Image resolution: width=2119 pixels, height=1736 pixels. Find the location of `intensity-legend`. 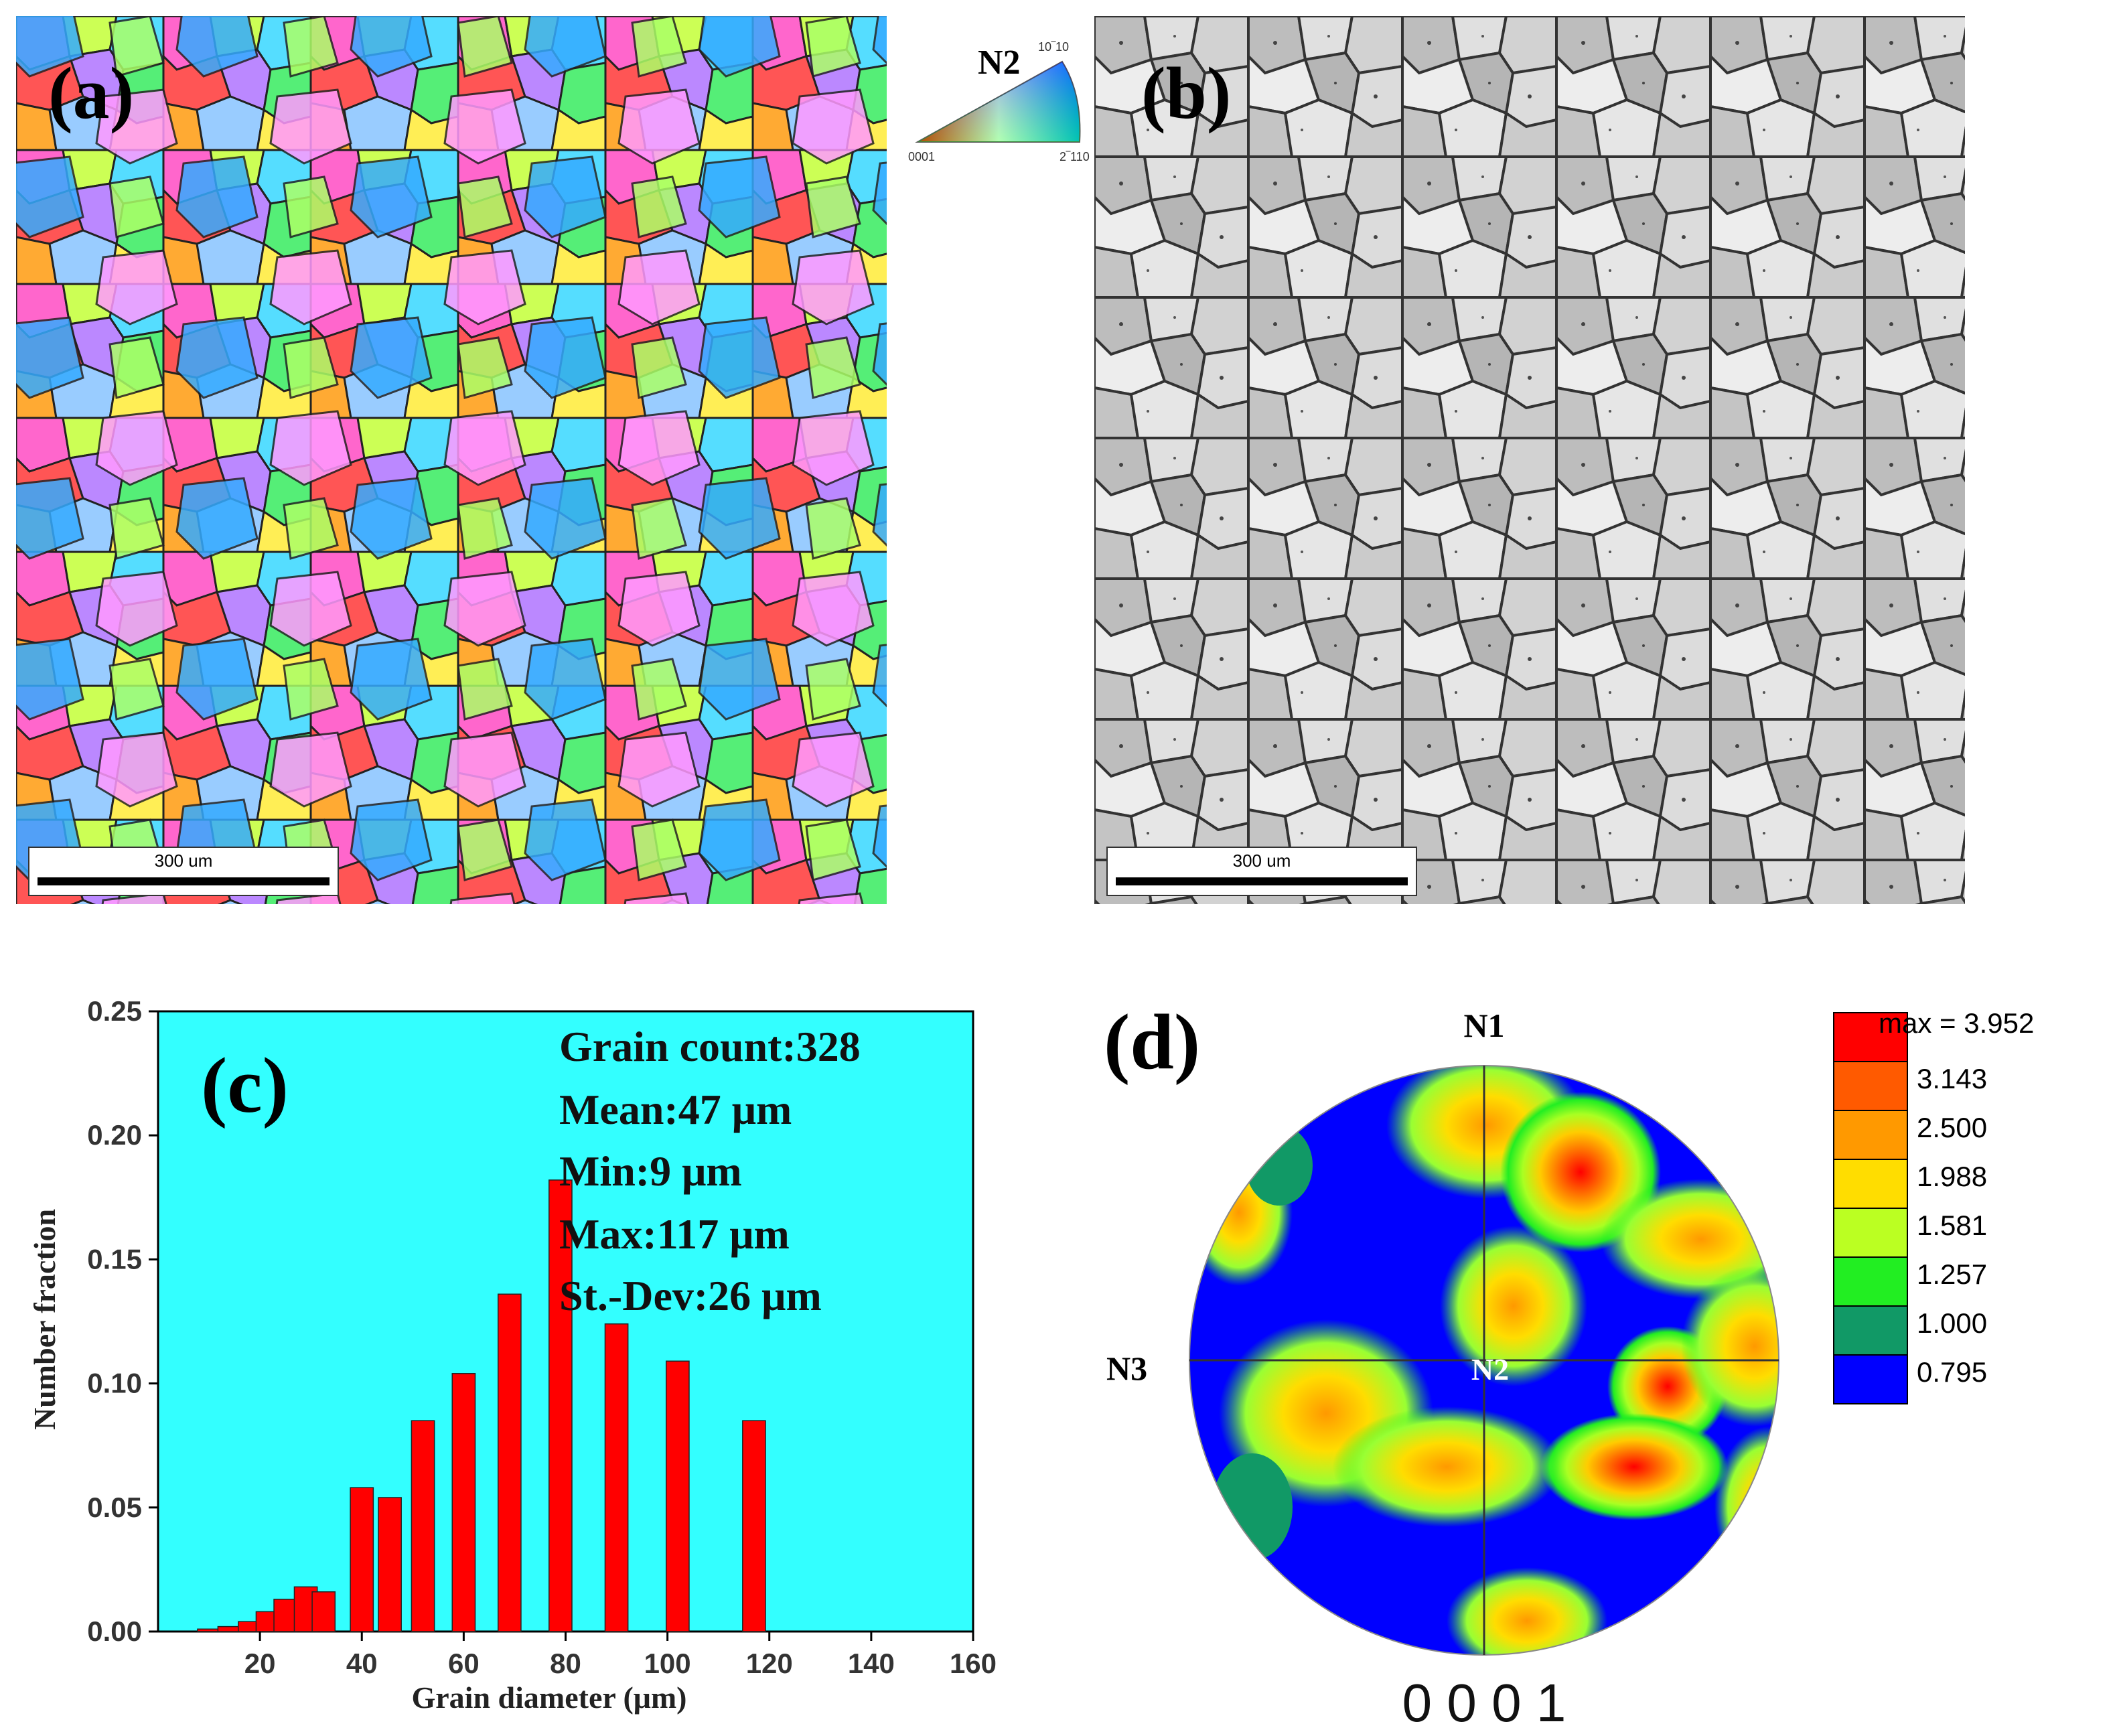

intensity-legend is located at coordinates (1870, 1208).